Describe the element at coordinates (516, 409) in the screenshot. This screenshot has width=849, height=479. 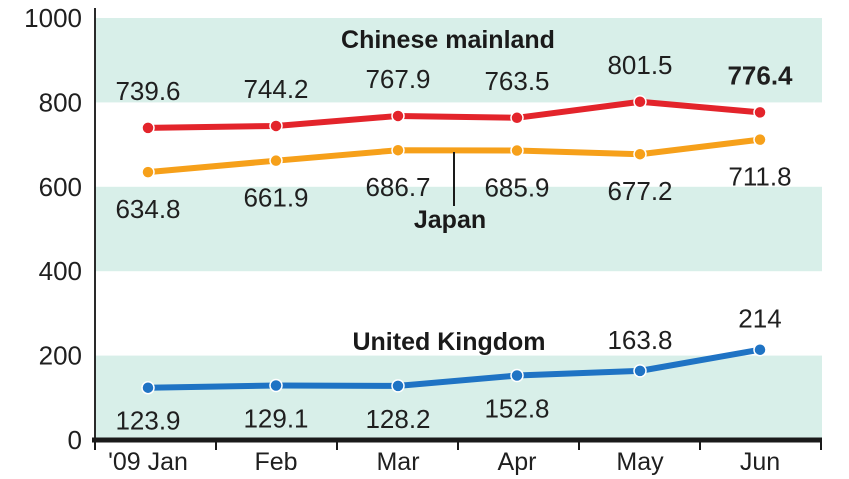
I see `data-label: 152.8` at that location.